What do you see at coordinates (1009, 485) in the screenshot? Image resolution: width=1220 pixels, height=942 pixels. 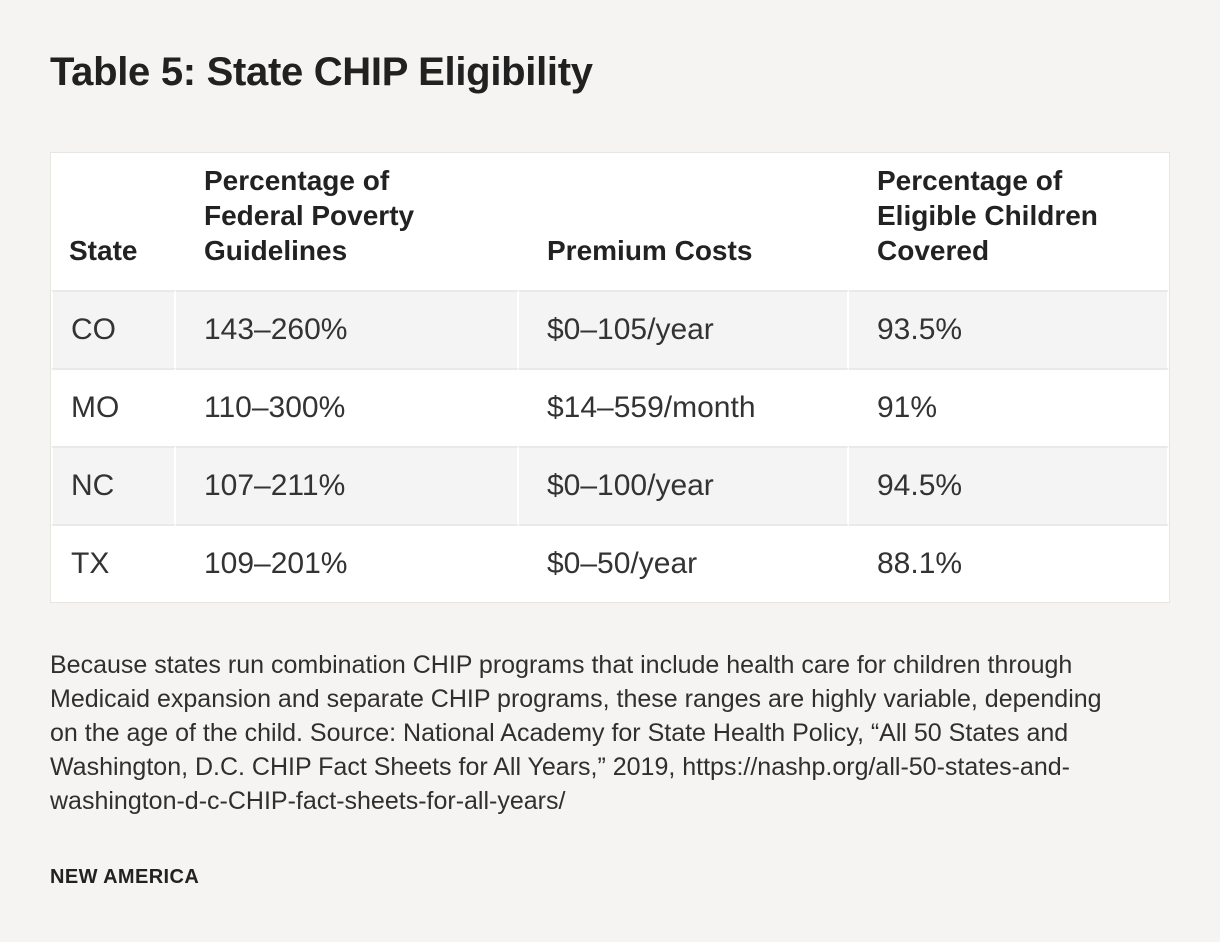 I see `cell-covered: 94.5%` at bounding box center [1009, 485].